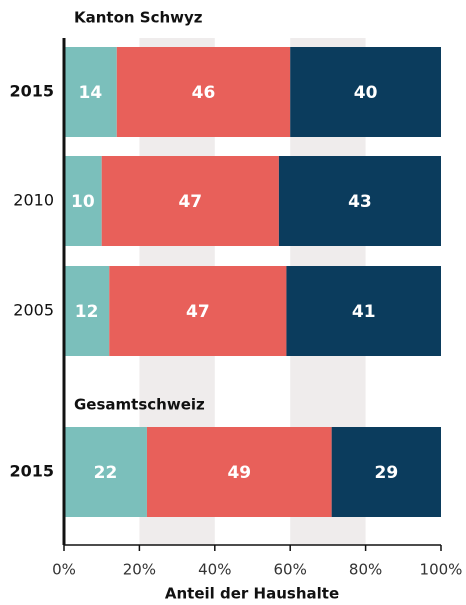 This screenshot has height=605, width=466. What do you see at coordinates (252, 594) in the screenshot?
I see `x-axis-label: Anteil der Haushalte` at bounding box center [252, 594].